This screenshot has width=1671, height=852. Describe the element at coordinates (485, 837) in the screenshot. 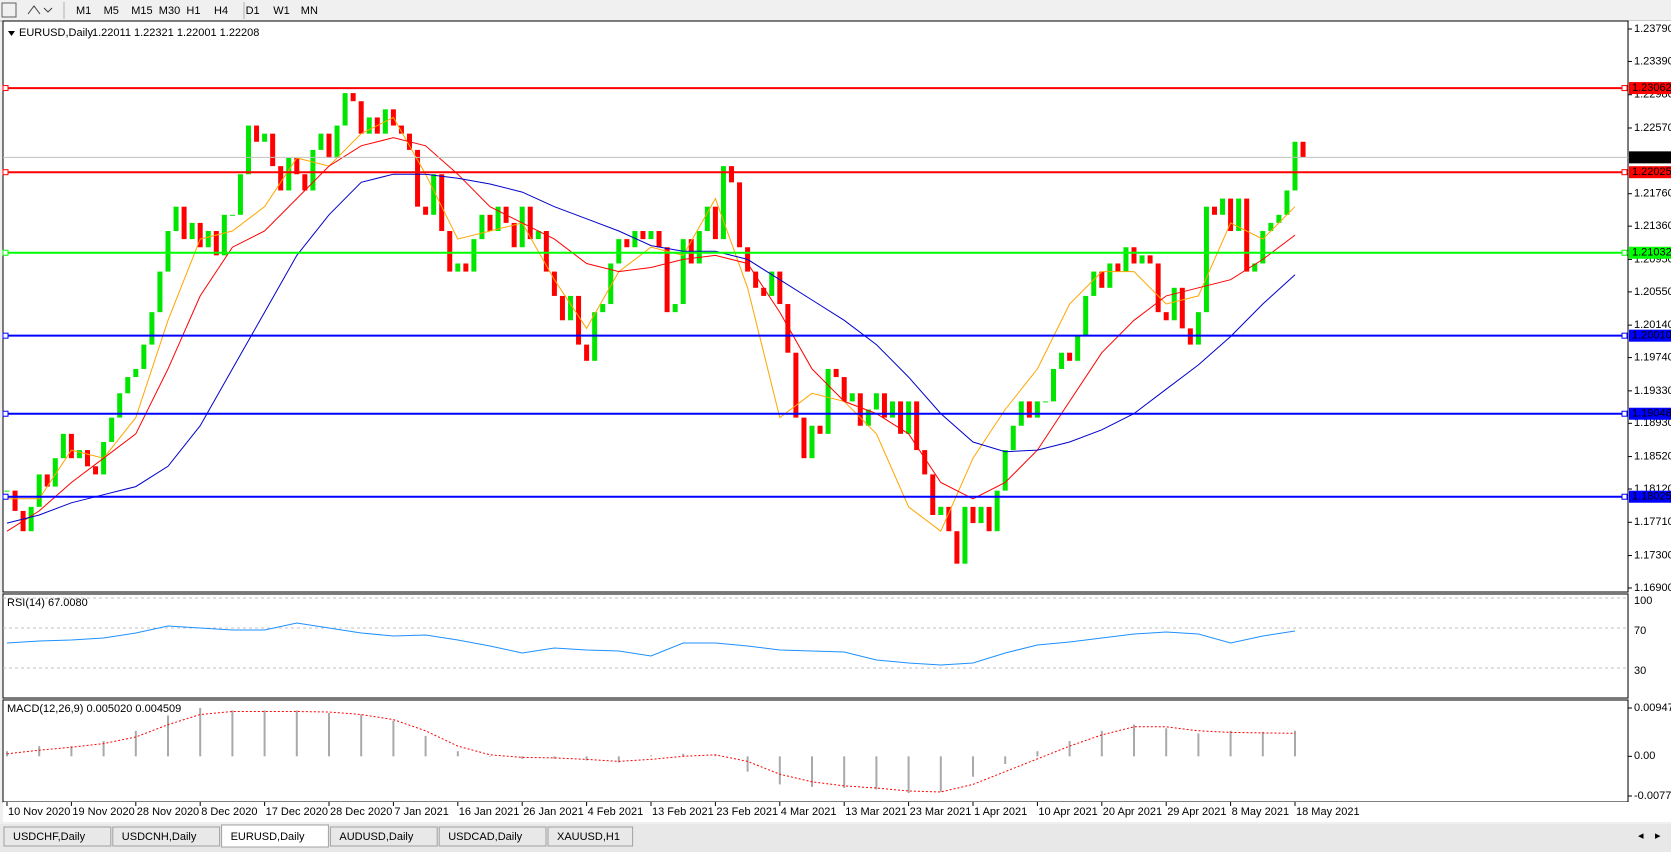

I see `tab-label: USDCAD,Daily` at that location.